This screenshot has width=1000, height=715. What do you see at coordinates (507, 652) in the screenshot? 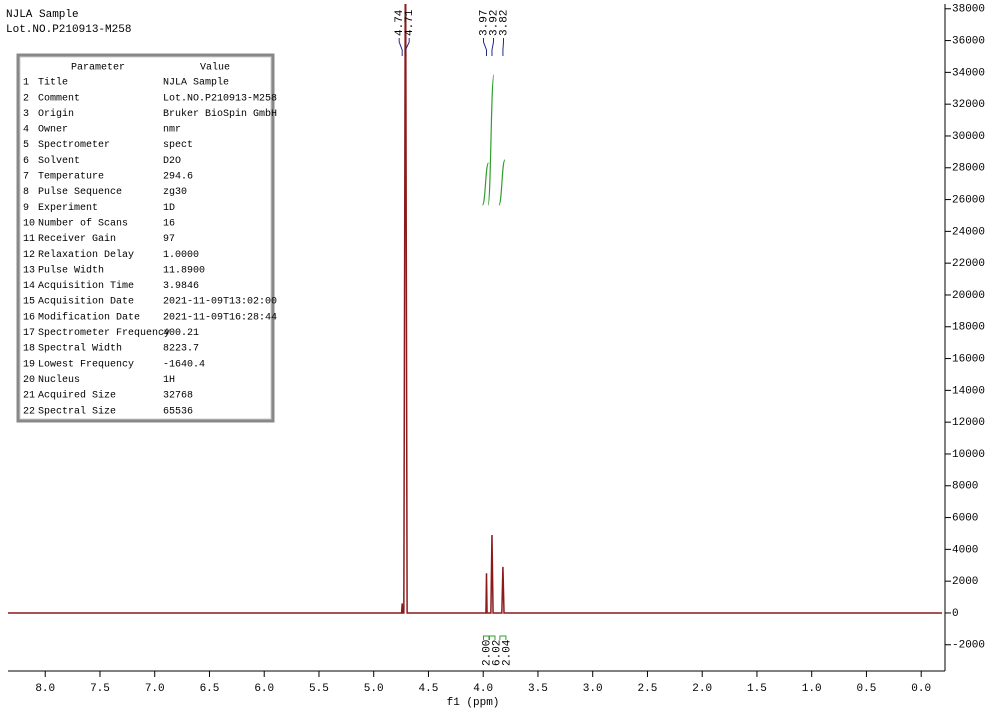
I see `integral-label: 2.04` at bounding box center [507, 652].